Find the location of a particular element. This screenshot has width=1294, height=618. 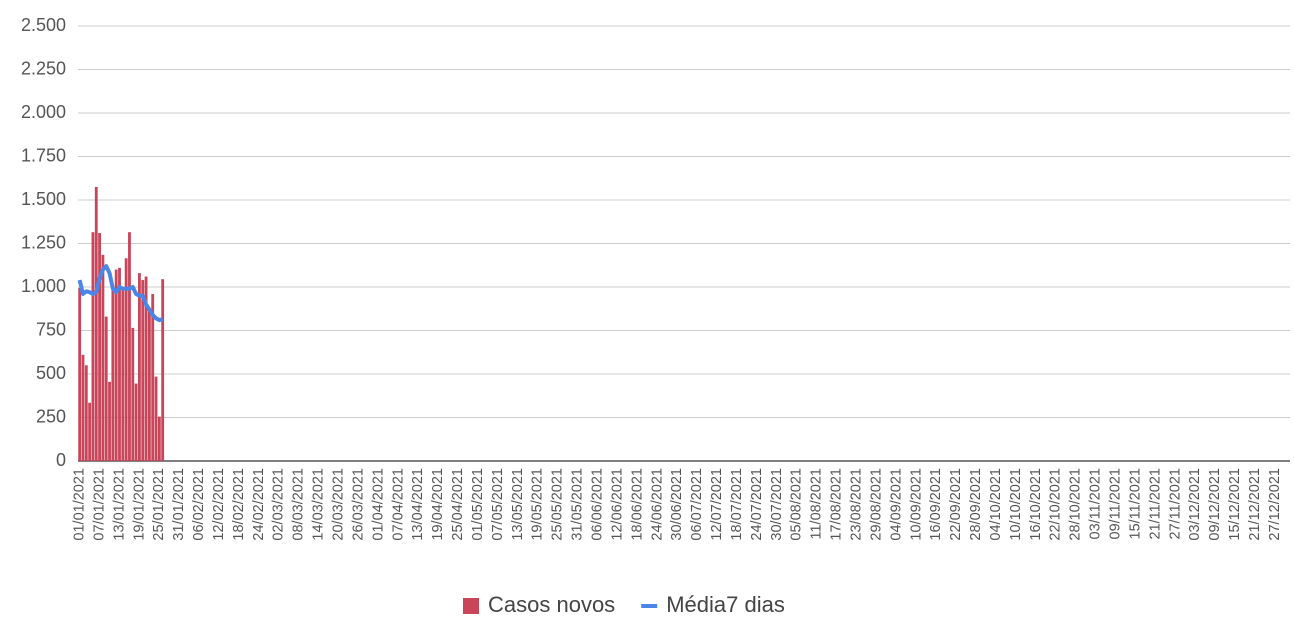

x-tick-label: 27/11/2021 is located at coordinates (1175, 504).